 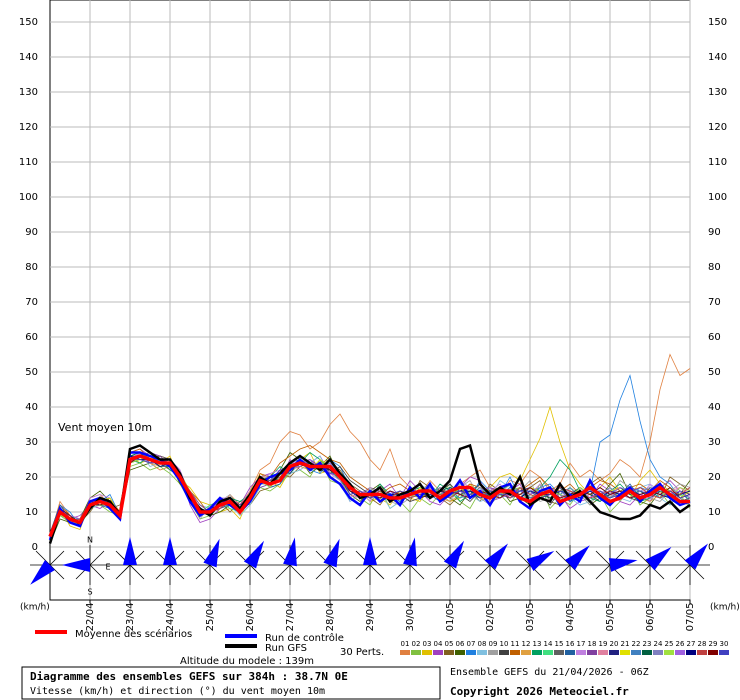 What do you see at coordinates (450, 617) in the screenshot?
I see `x-tick-label: 01/05` at bounding box center [450, 617].